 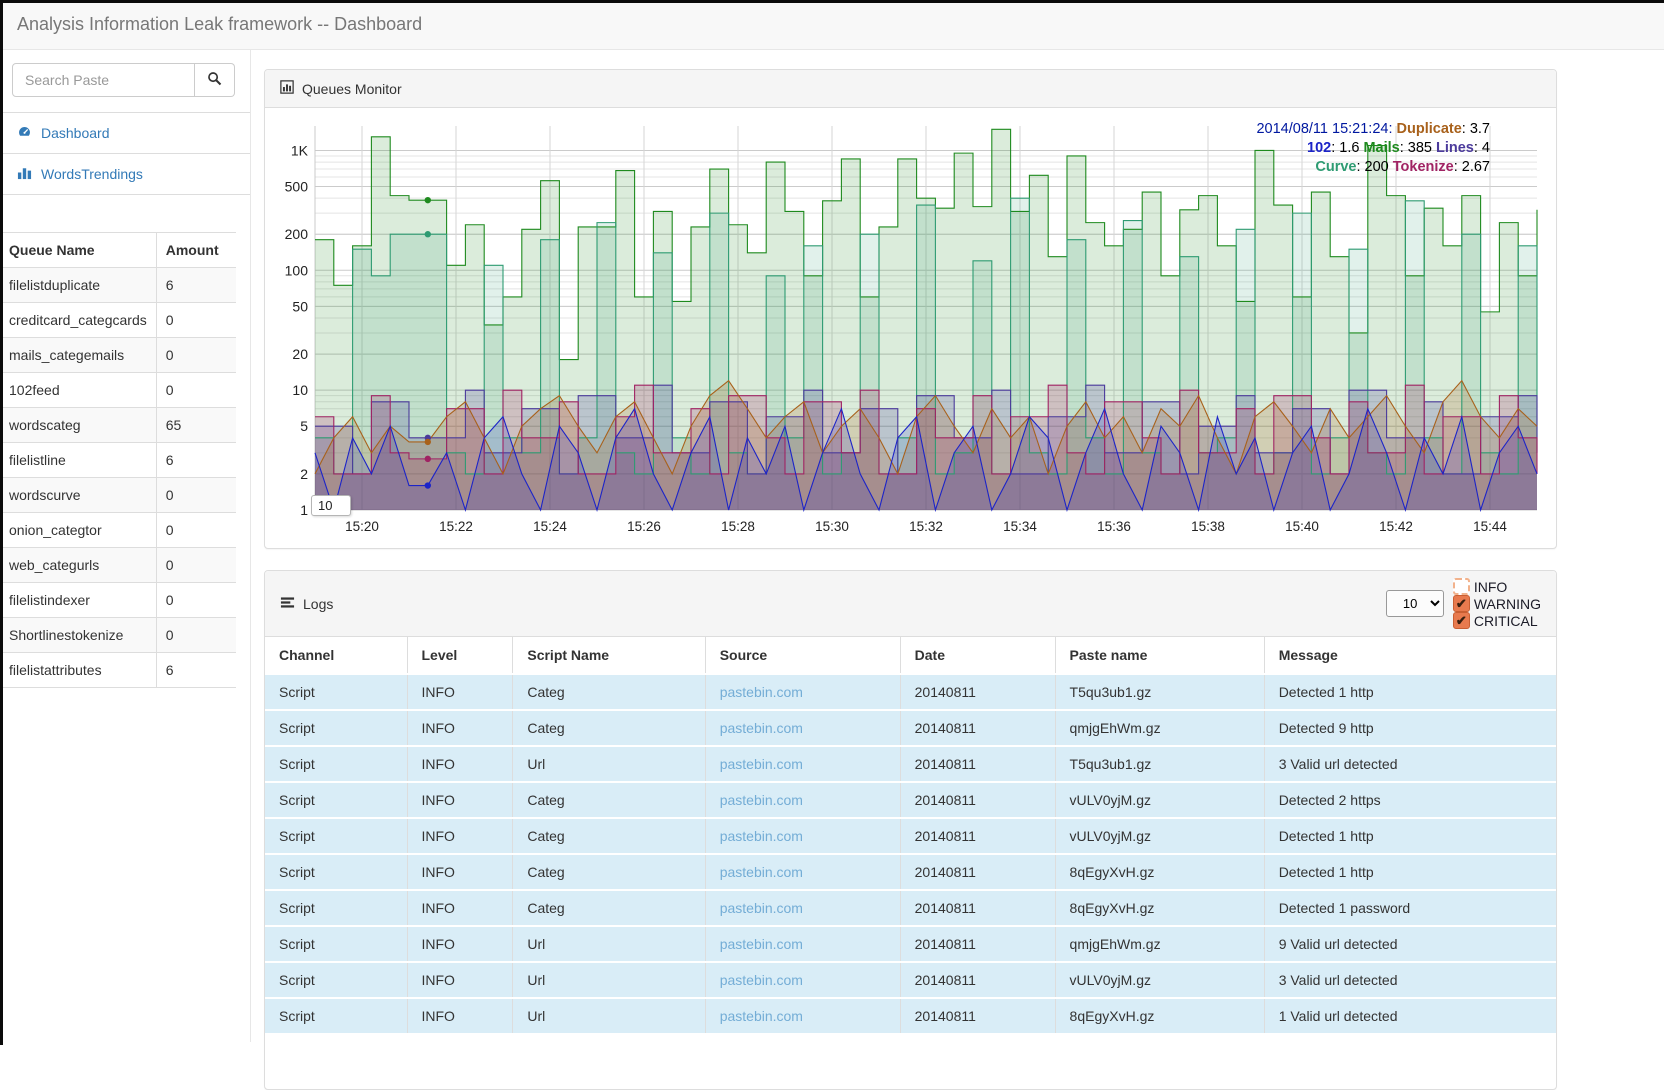 I want to click on log-cell-paste-name: vULV0yjM.gz, so click(x=1159, y=979).